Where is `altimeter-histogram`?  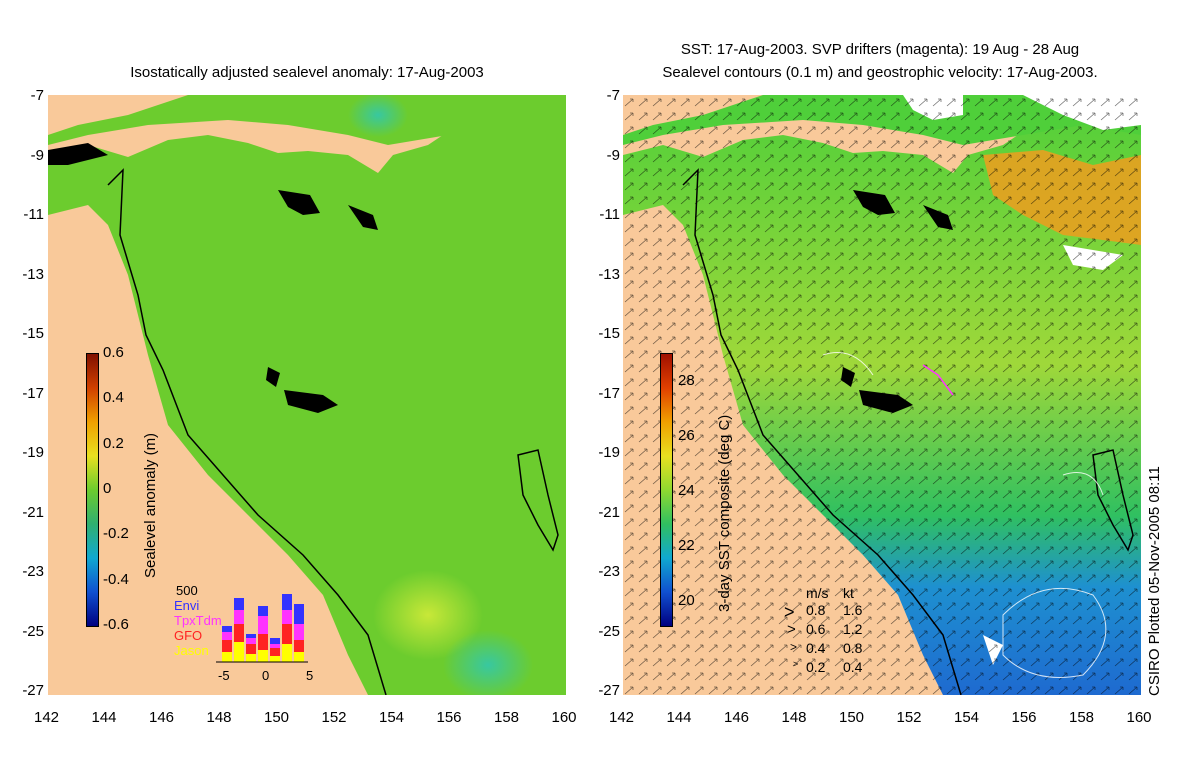
altimeter-histogram is located at coordinates (262, 628).